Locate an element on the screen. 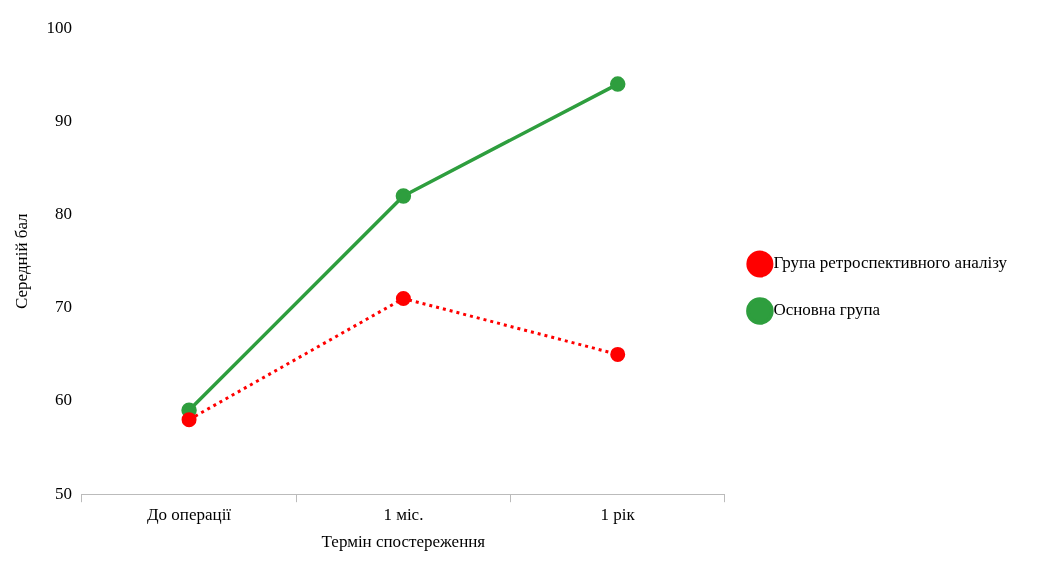 The width and height of the screenshot is (1045, 565). y-tick-label: 60 is located at coordinates (63, 400).